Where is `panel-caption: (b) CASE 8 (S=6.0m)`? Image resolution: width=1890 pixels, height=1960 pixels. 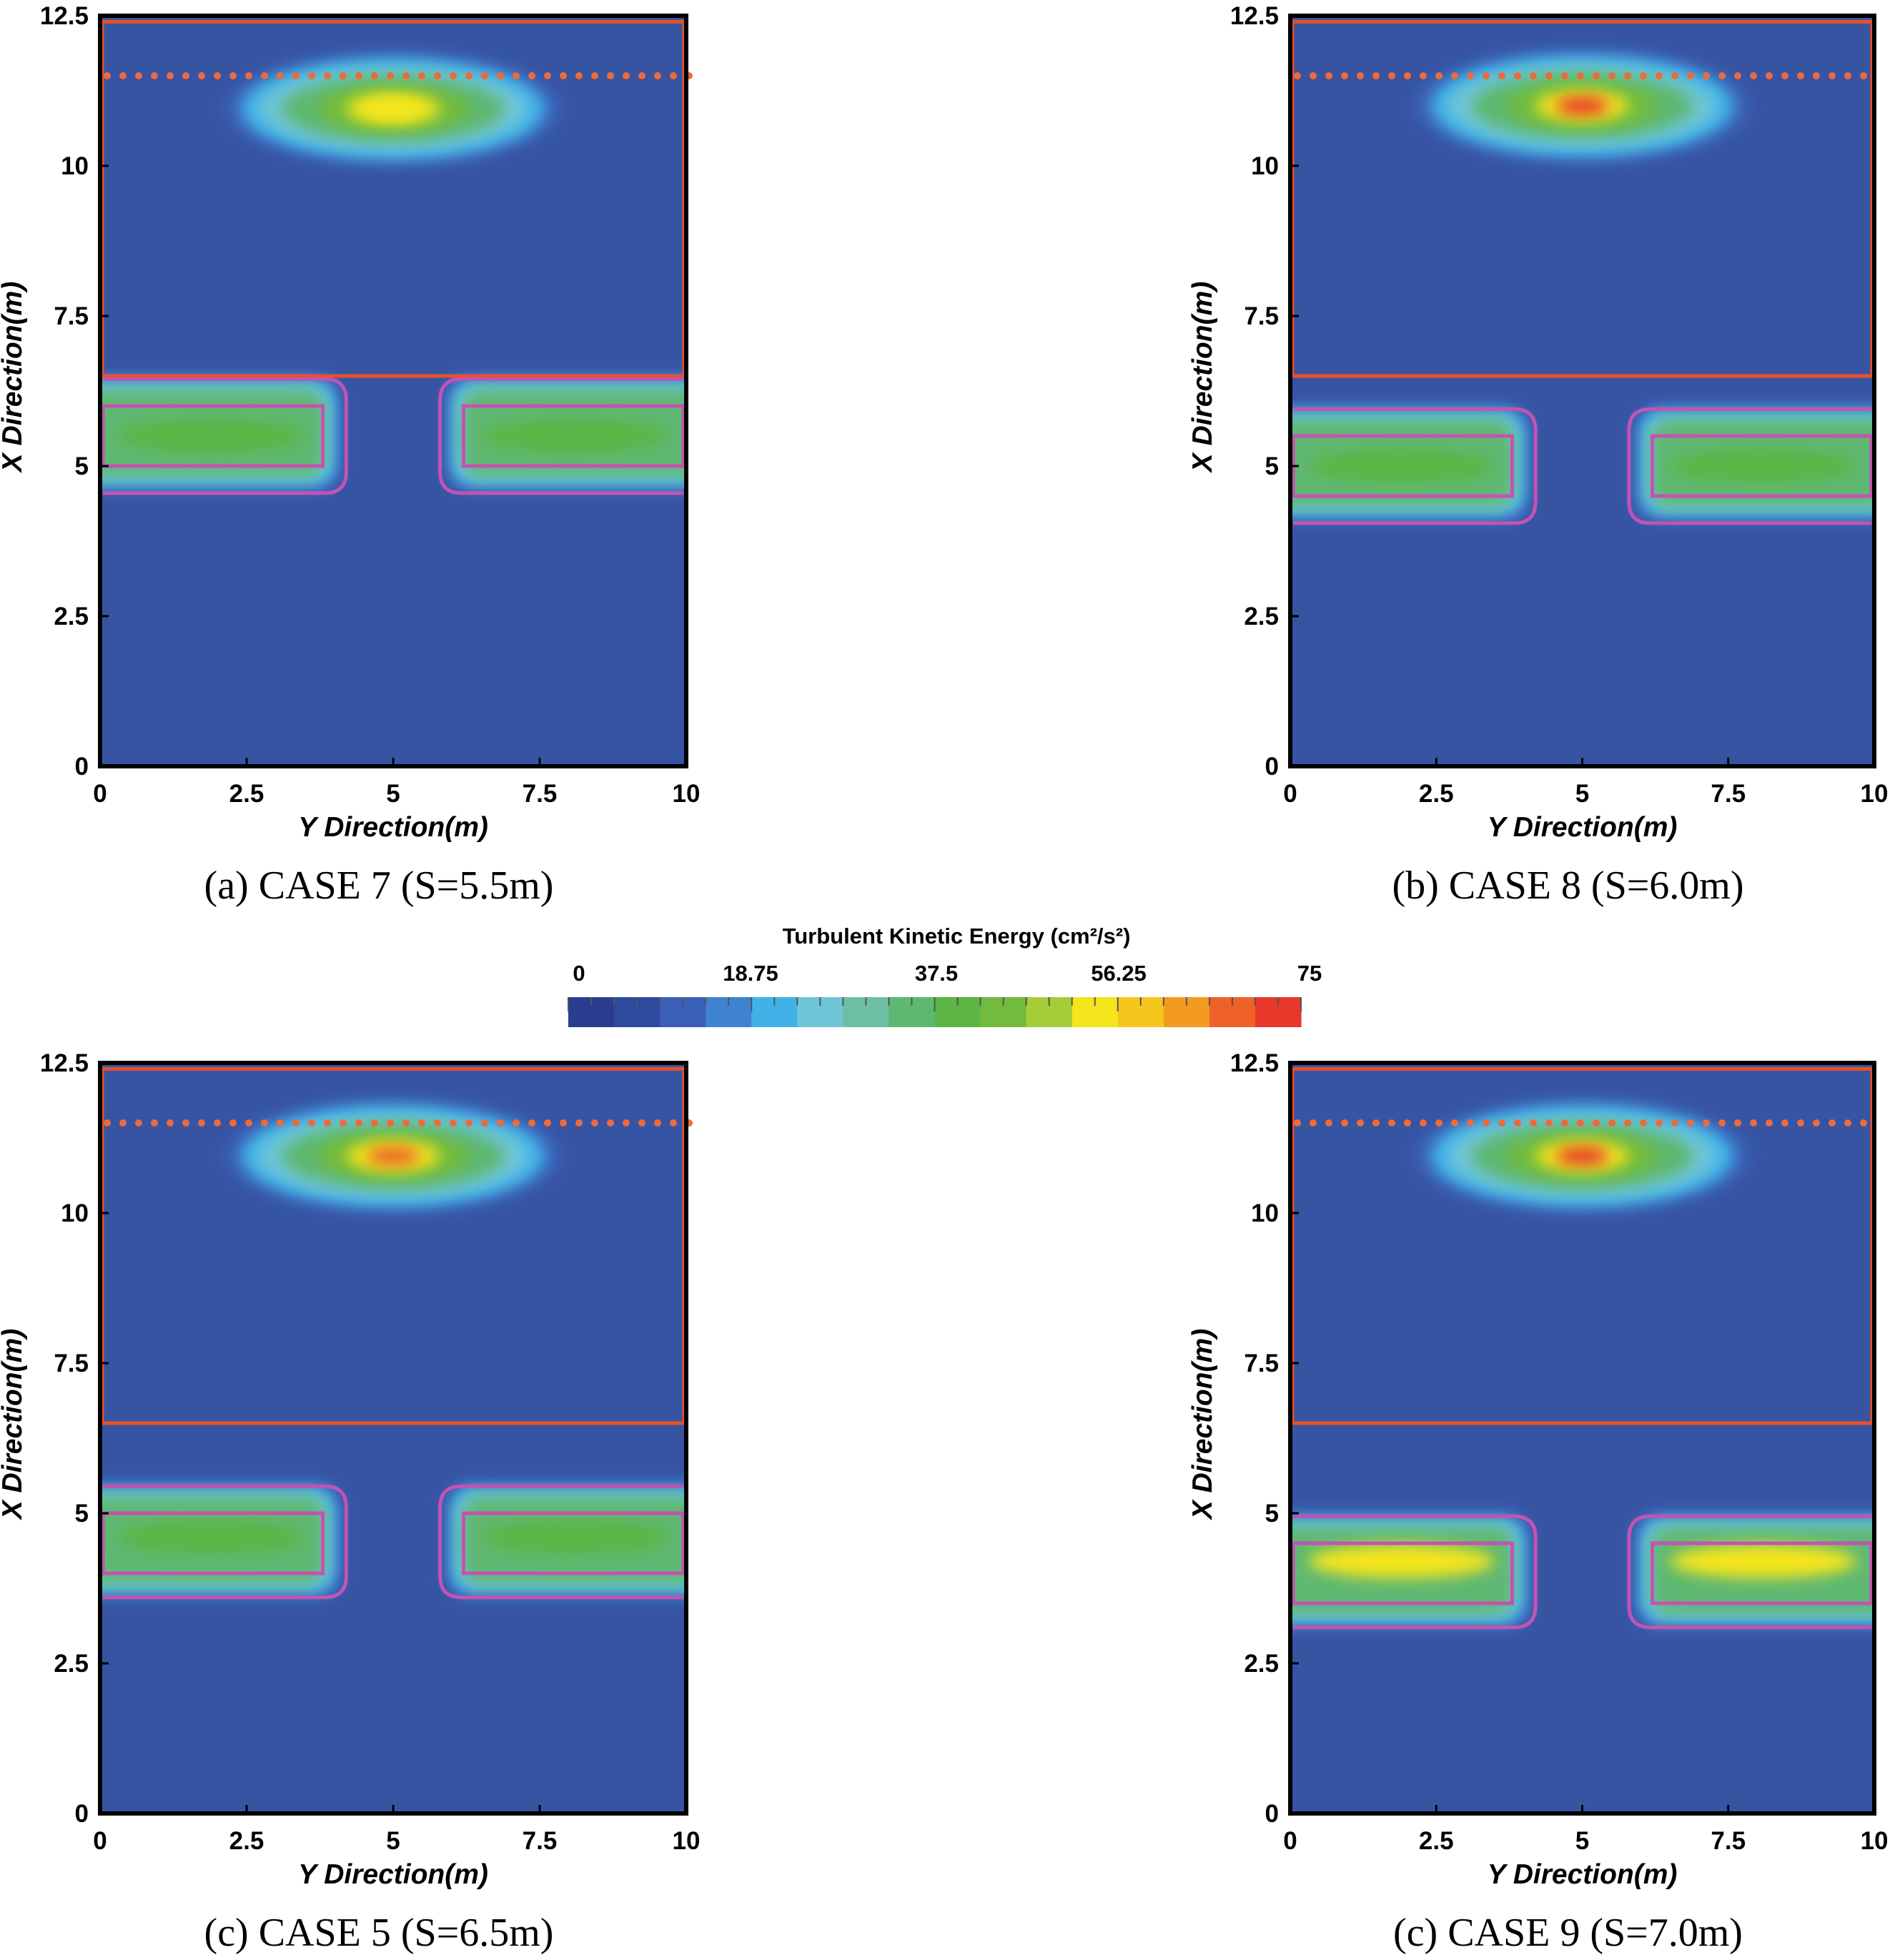 panel-caption: (b) CASE 8 (S=6.0m) is located at coordinates (1567, 885).